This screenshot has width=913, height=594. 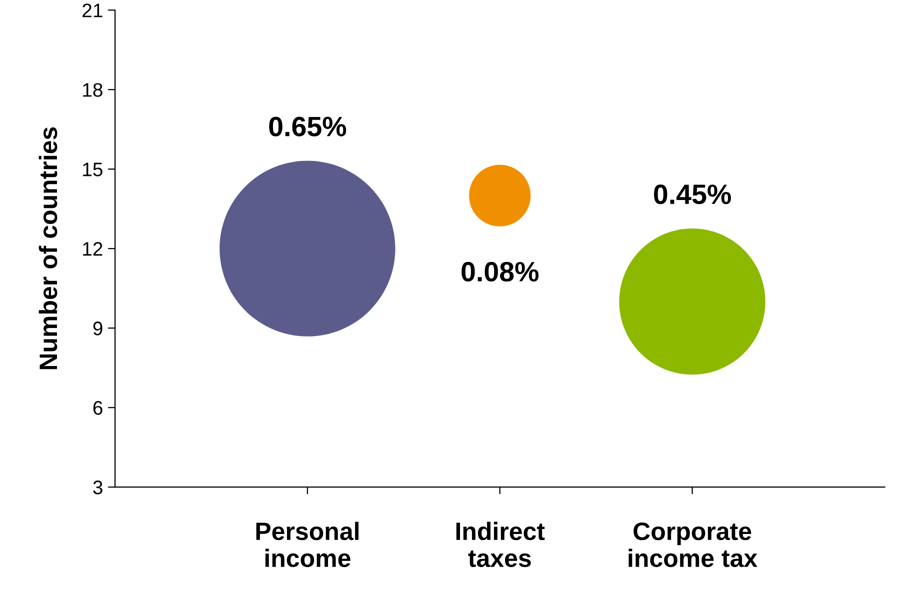 I want to click on y-tick-label: 12, so click(x=92, y=249).